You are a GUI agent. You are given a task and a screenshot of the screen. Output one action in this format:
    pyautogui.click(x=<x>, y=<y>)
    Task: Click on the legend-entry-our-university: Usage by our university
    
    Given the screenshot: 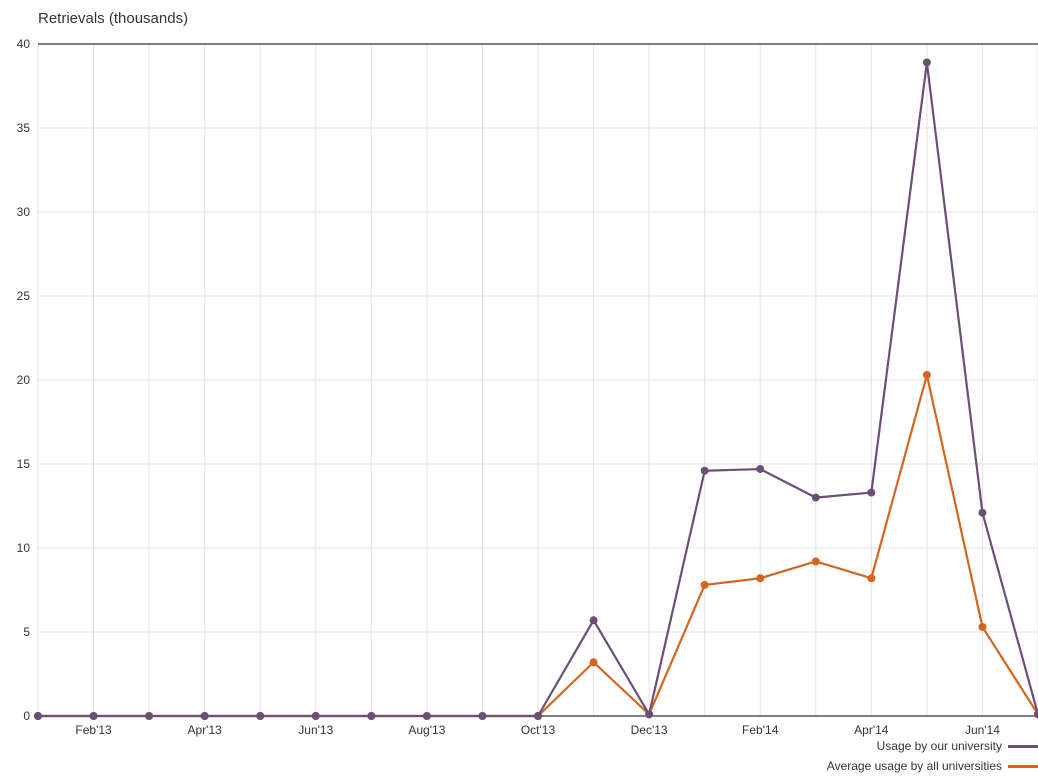 What is the action you would take?
    pyautogui.click(x=838, y=746)
    